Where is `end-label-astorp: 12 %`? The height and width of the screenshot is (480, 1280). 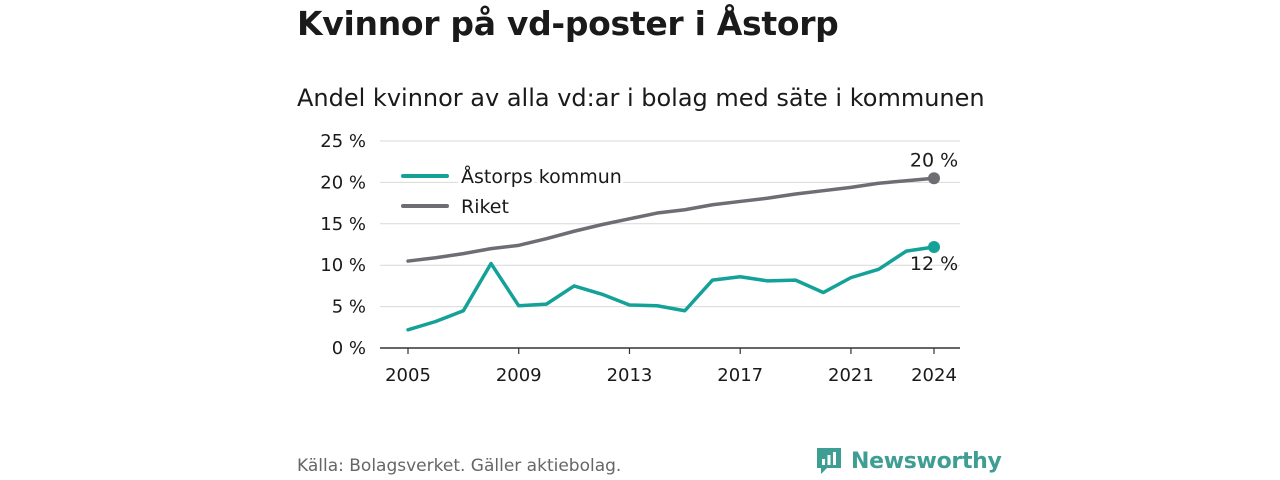
end-label-astorp: 12 % is located at coordinates (934, 264).